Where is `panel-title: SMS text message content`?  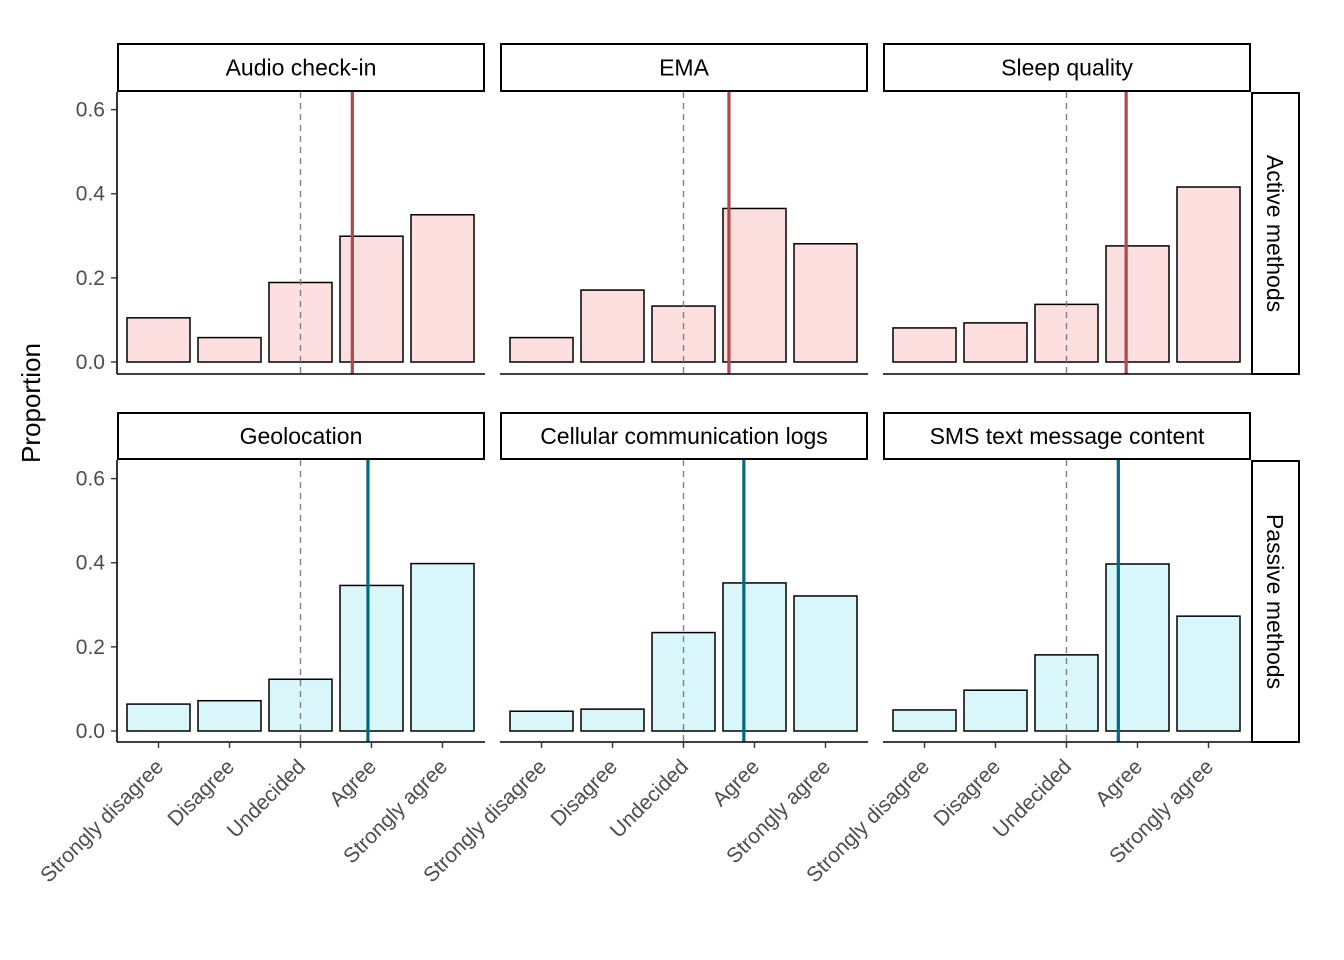 panel-title: SMS text message content is located at coordinates (1067, 436).